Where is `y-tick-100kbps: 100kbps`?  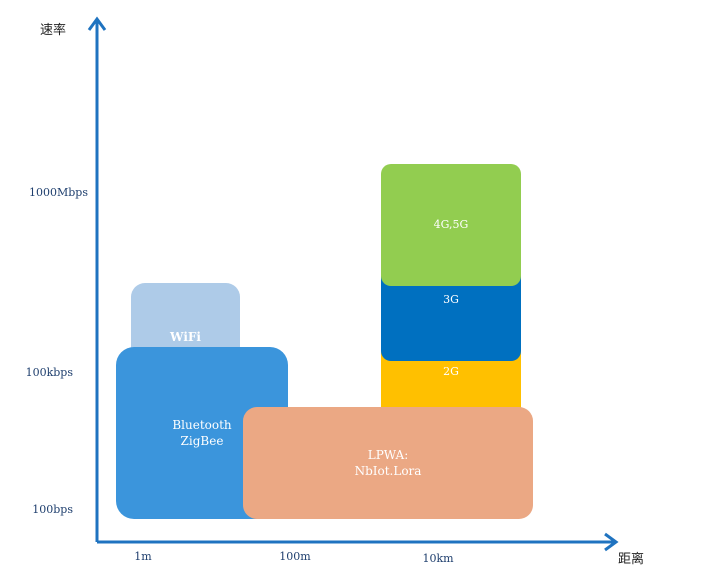 y-tick-100kbps: 100kbps is located at coordinates (49, 372).